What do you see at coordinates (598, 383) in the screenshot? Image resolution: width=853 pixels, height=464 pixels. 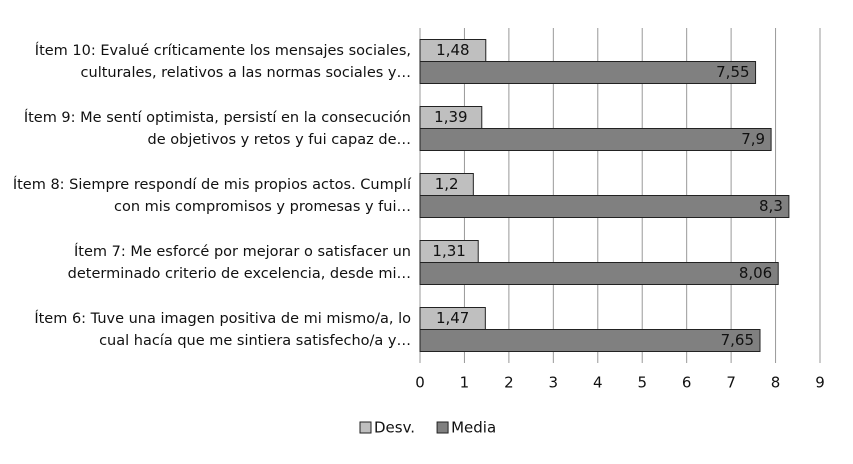 I see `x-tick-label: 4` at bounding box center [598, 383].